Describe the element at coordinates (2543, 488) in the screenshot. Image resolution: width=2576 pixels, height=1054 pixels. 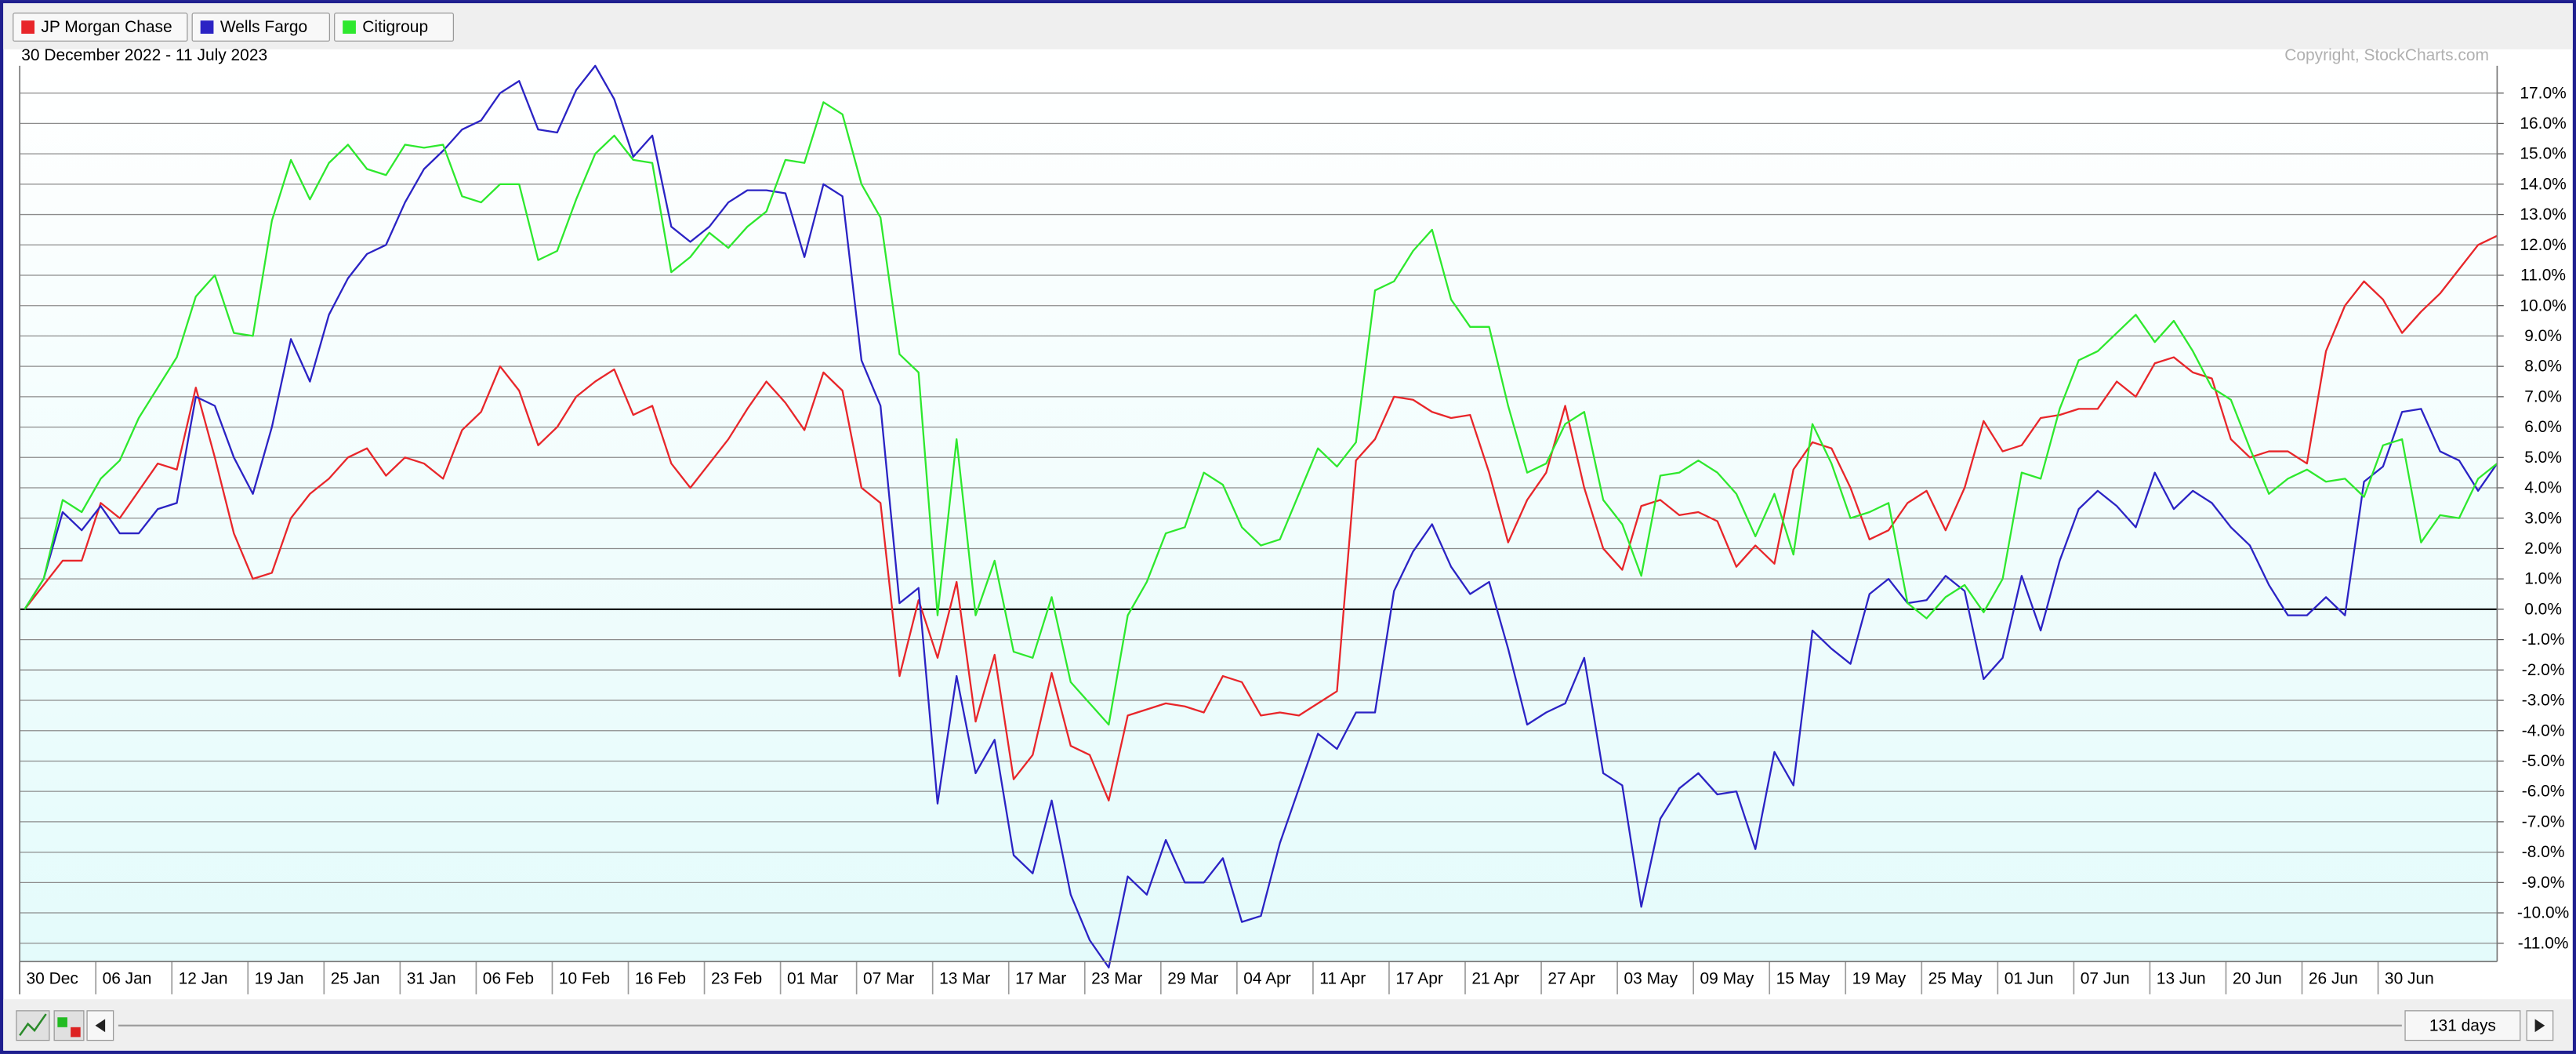
I see `y-tick-label: 4.0%` at that location.